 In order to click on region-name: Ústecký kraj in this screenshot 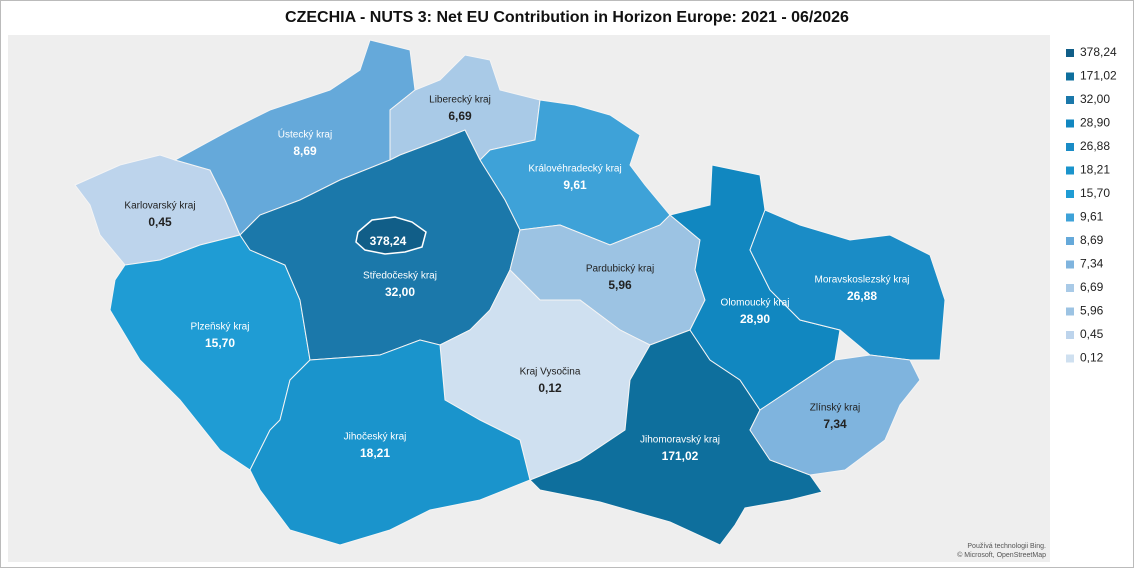, I will do `click(305, 134)`.